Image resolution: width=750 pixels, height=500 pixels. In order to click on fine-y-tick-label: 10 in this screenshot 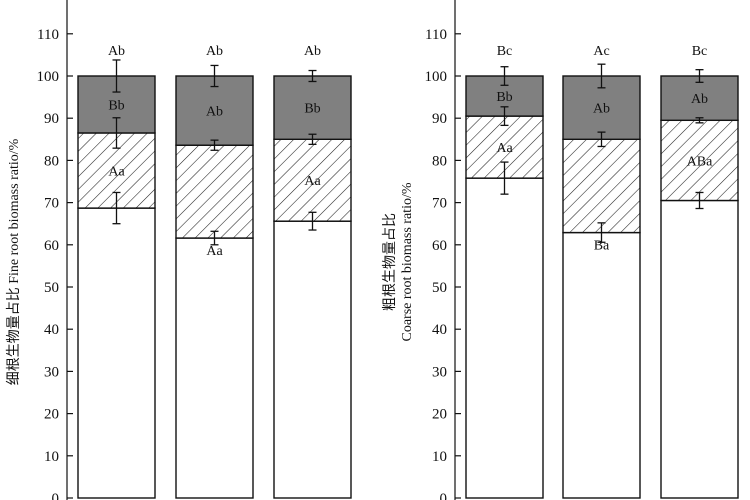, I will do `click(51, 457)`.